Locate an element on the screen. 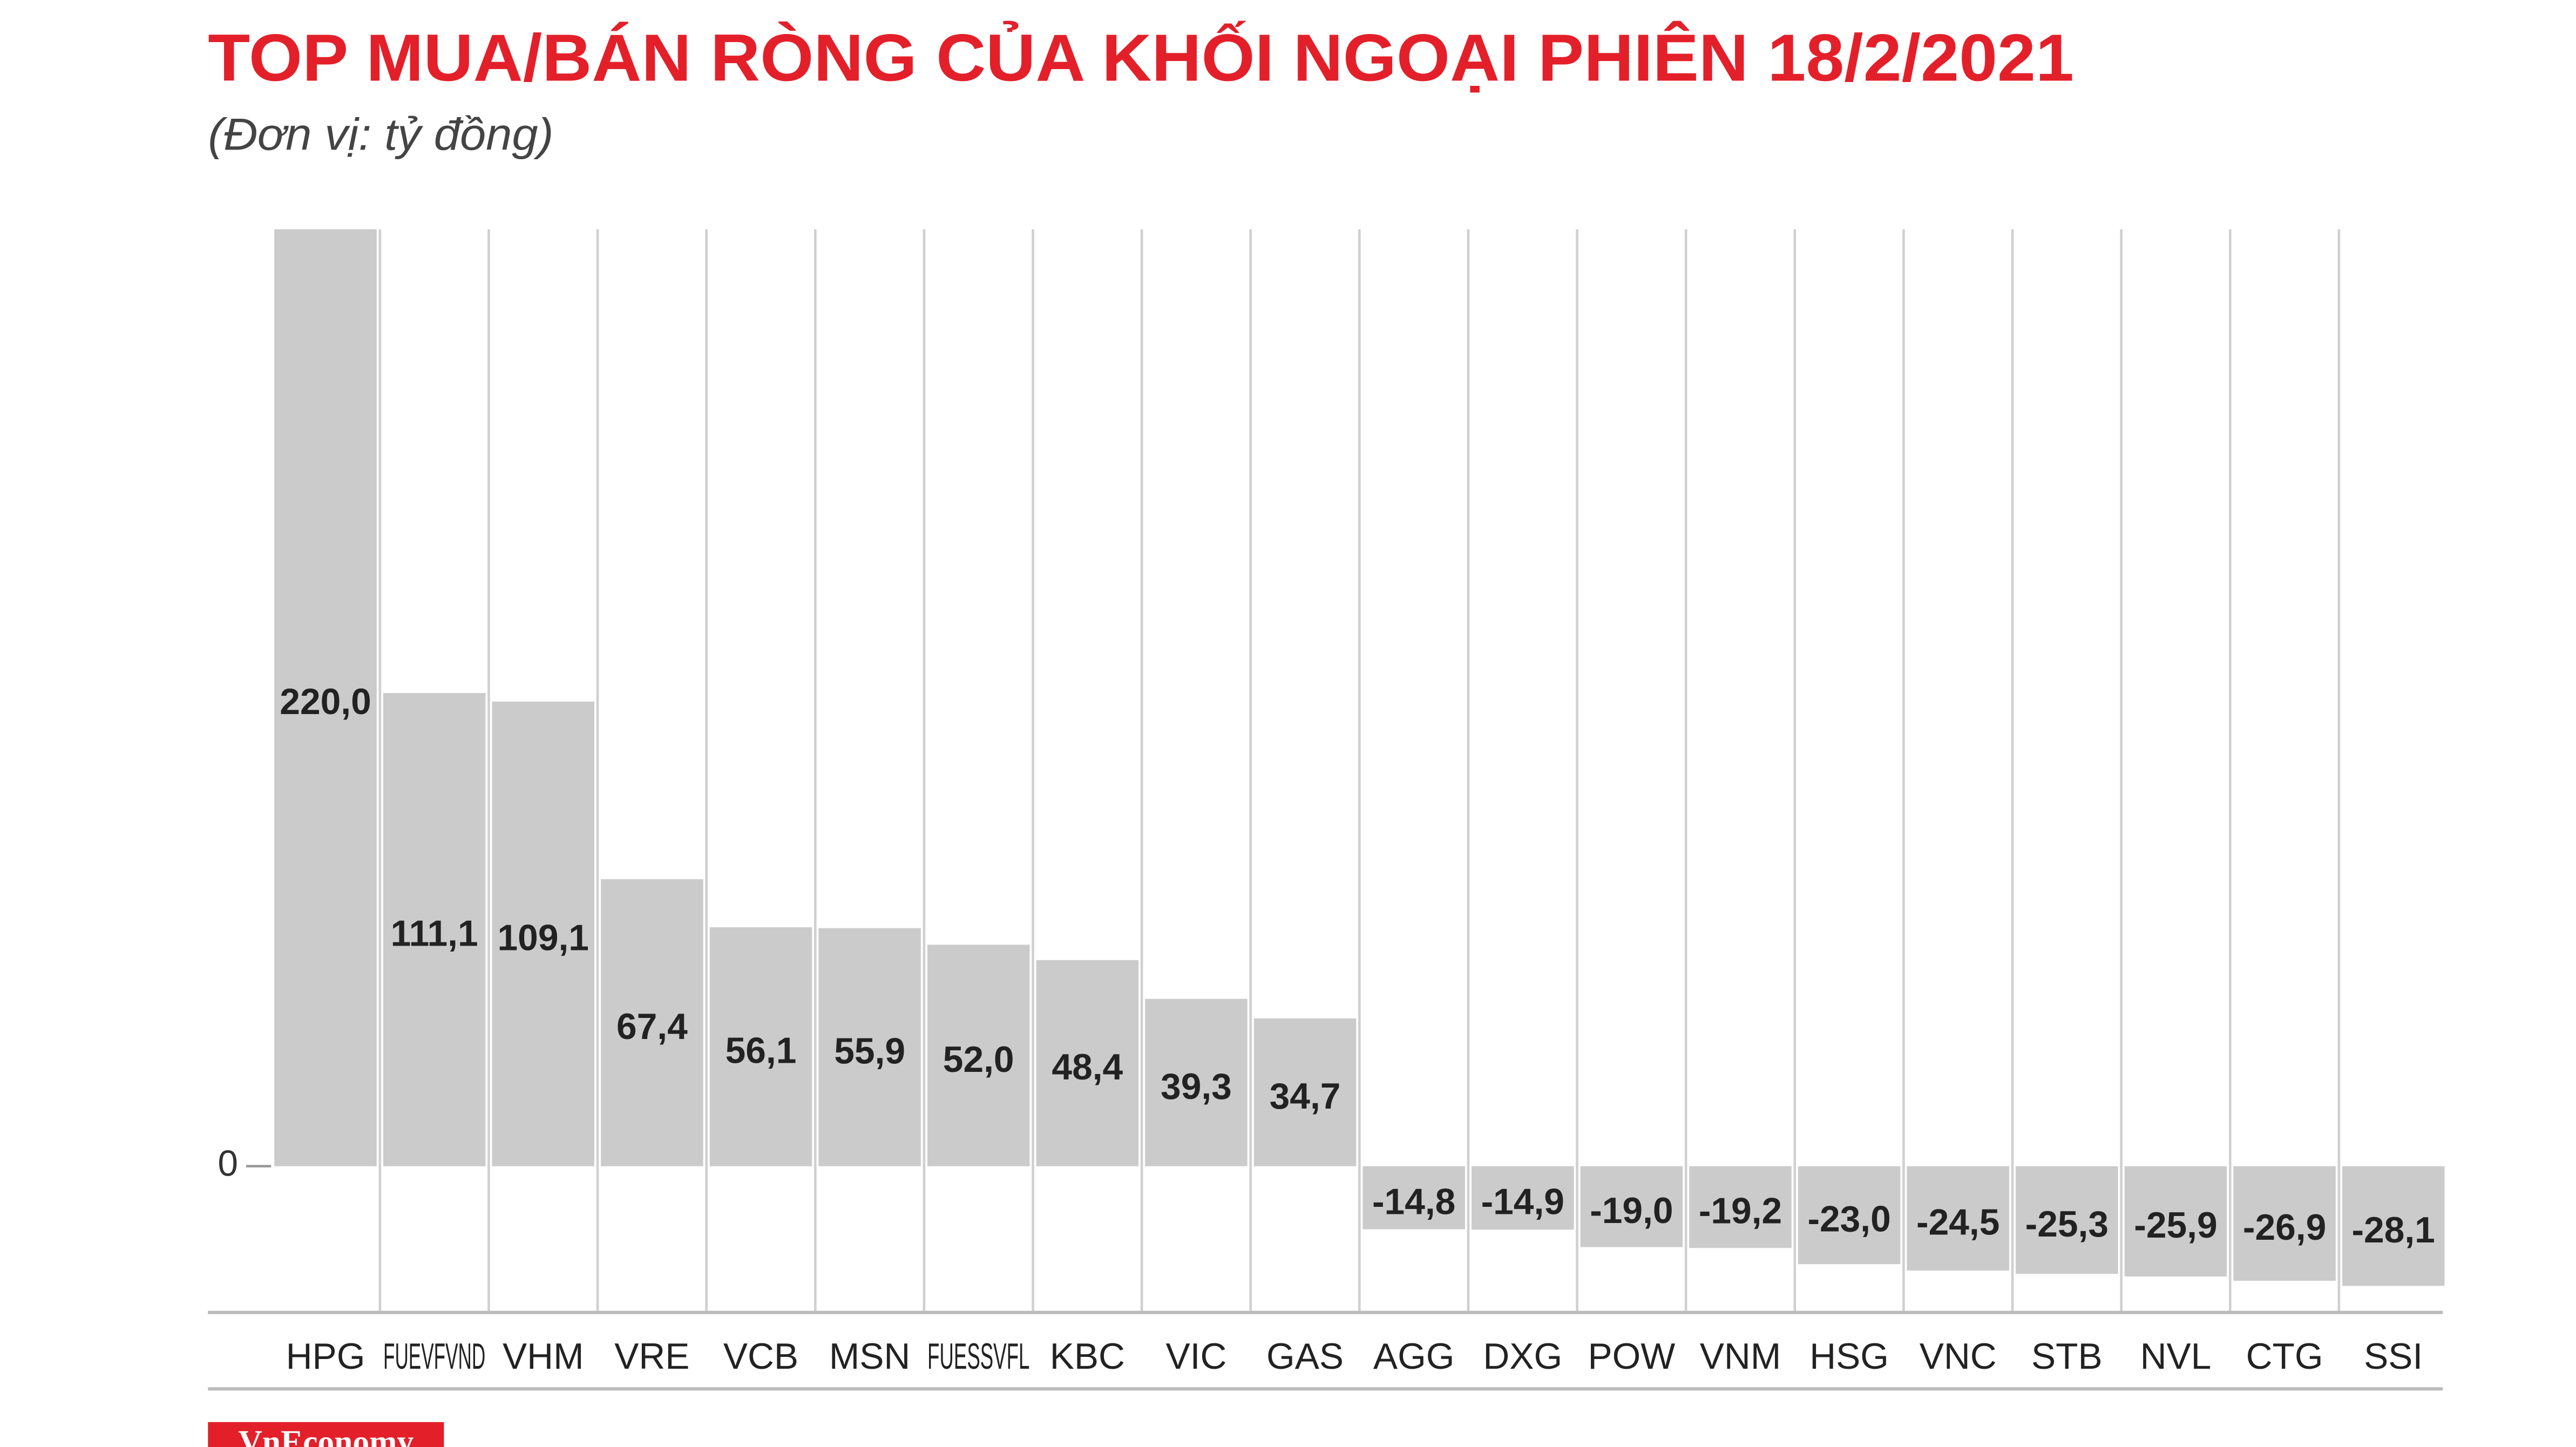 This screenshot has height=1447, width=2576. value-label: 67,4 is located at coordinates (652, 1027).